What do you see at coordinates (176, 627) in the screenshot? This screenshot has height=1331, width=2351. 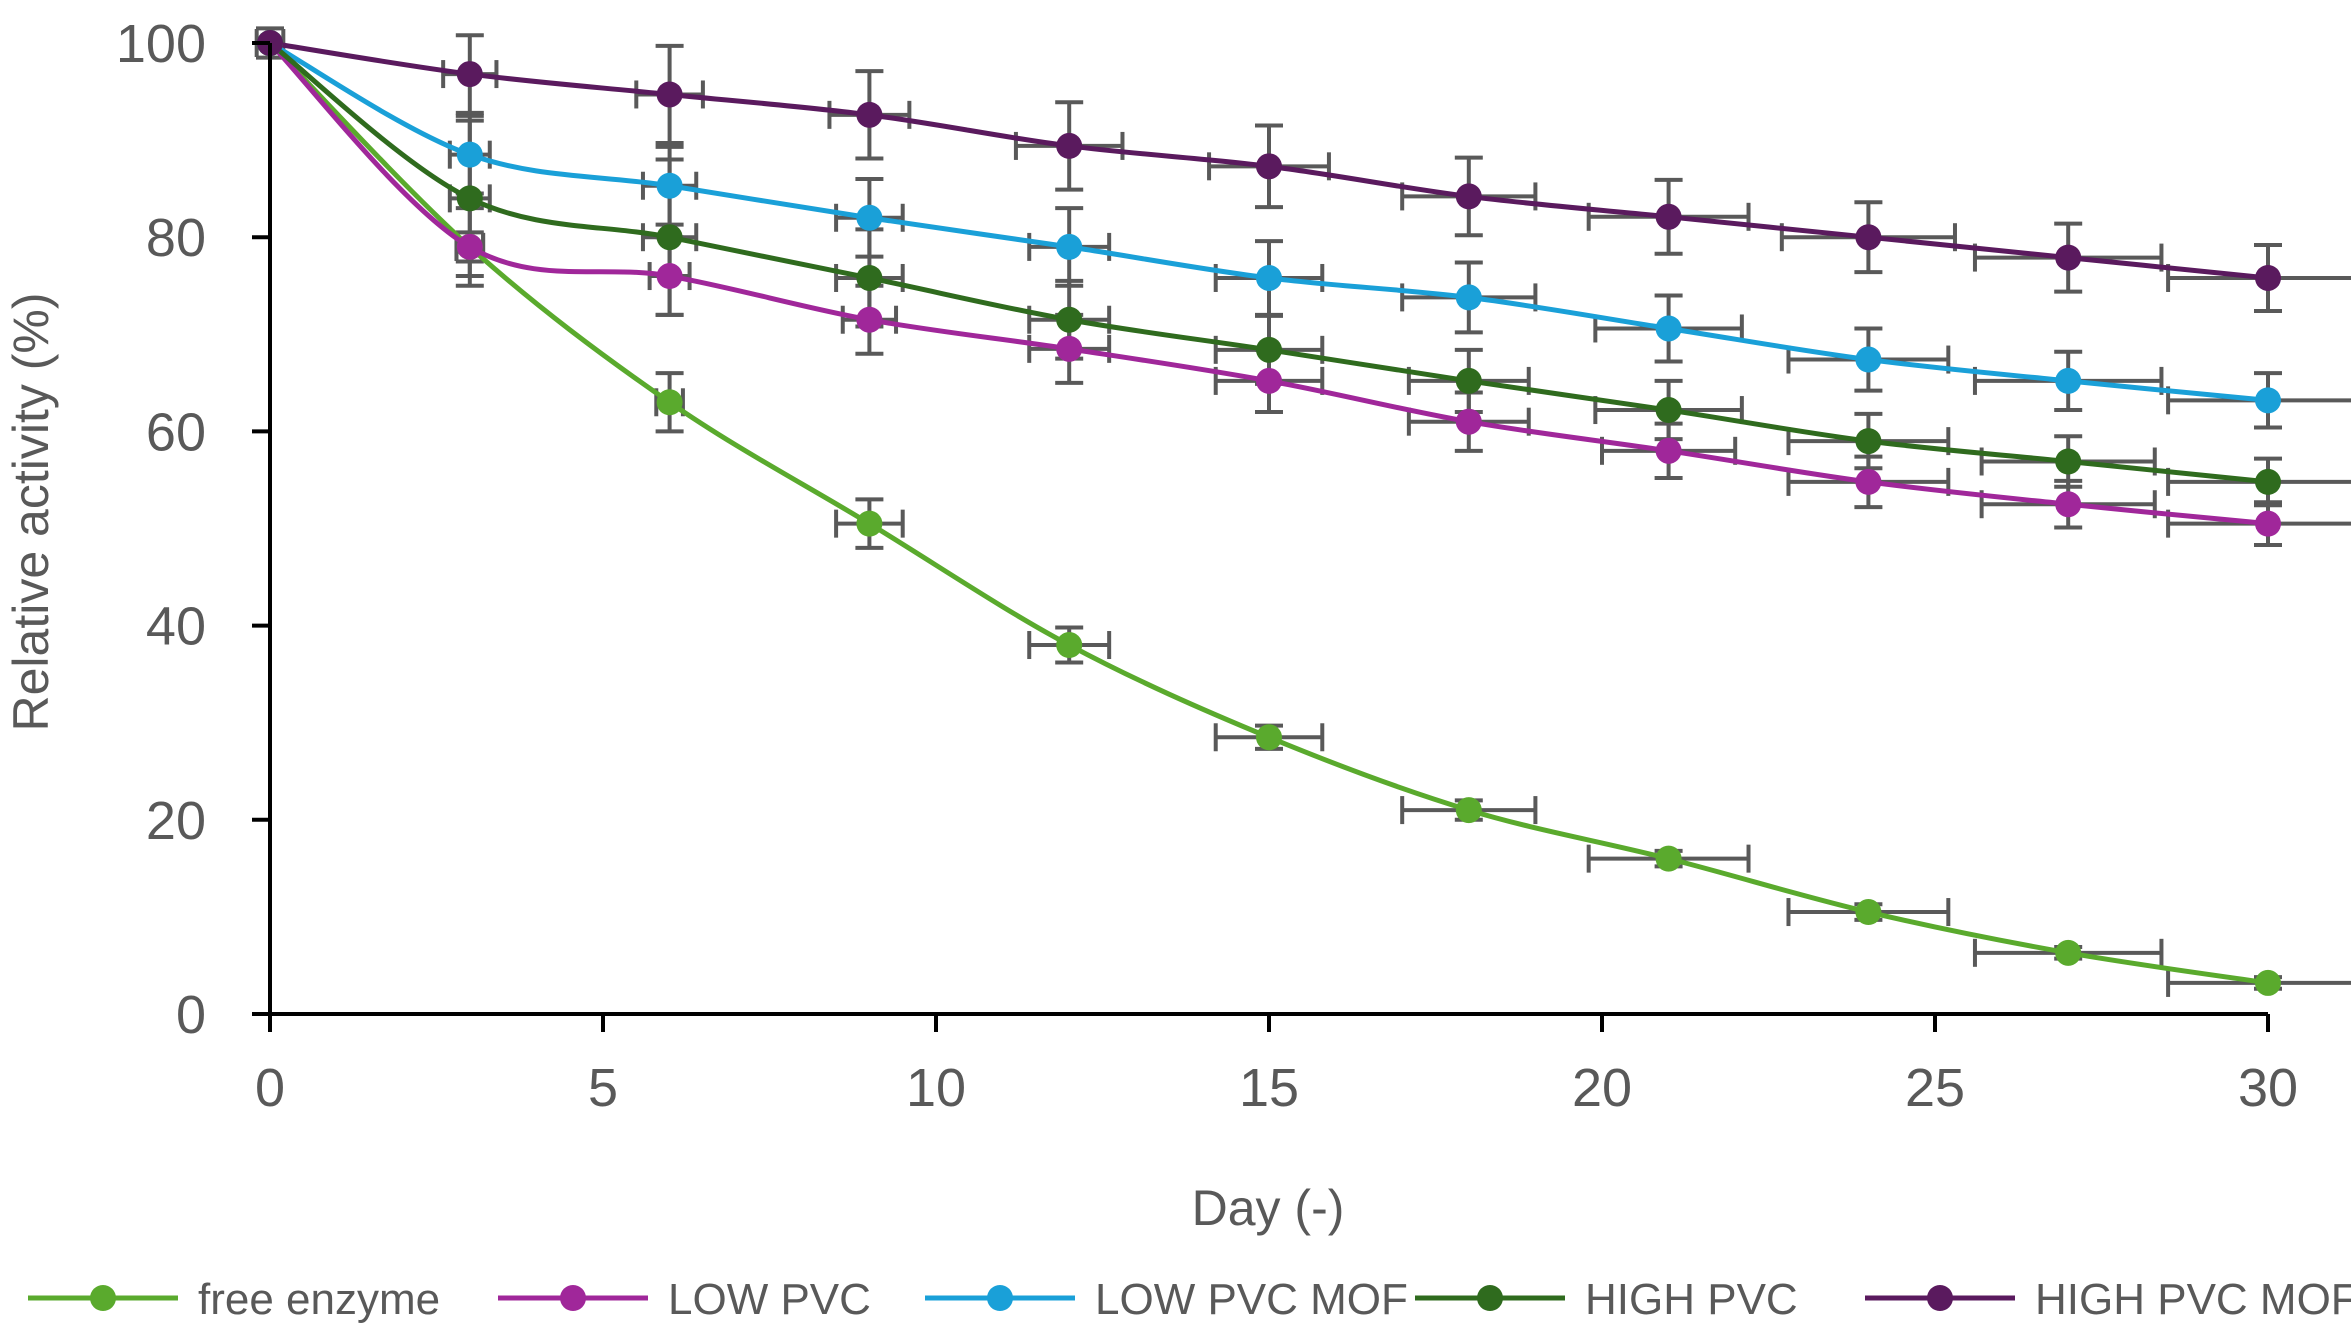 I see `y-tick-label: 40` at bounding box center [176, 627].